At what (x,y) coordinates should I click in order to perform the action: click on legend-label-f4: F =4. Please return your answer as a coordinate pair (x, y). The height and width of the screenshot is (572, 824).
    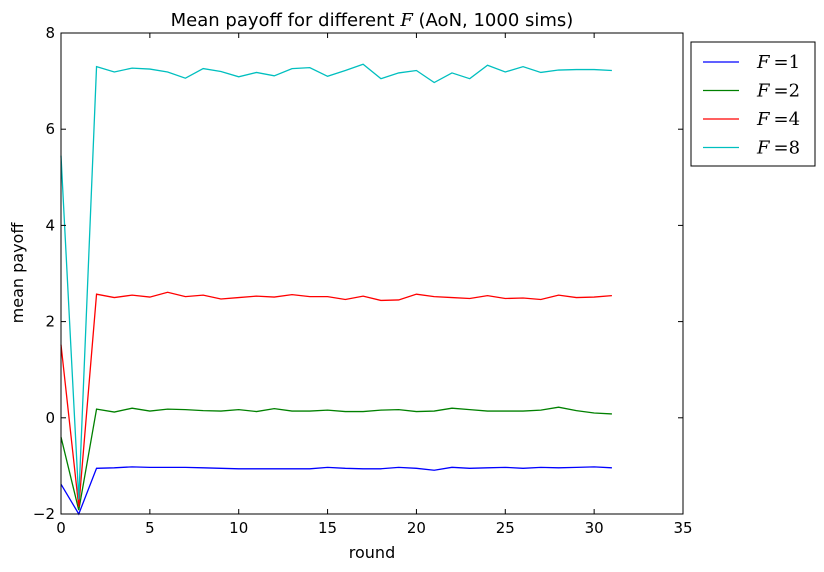
    Looking at the image, I should click on (778, 119).